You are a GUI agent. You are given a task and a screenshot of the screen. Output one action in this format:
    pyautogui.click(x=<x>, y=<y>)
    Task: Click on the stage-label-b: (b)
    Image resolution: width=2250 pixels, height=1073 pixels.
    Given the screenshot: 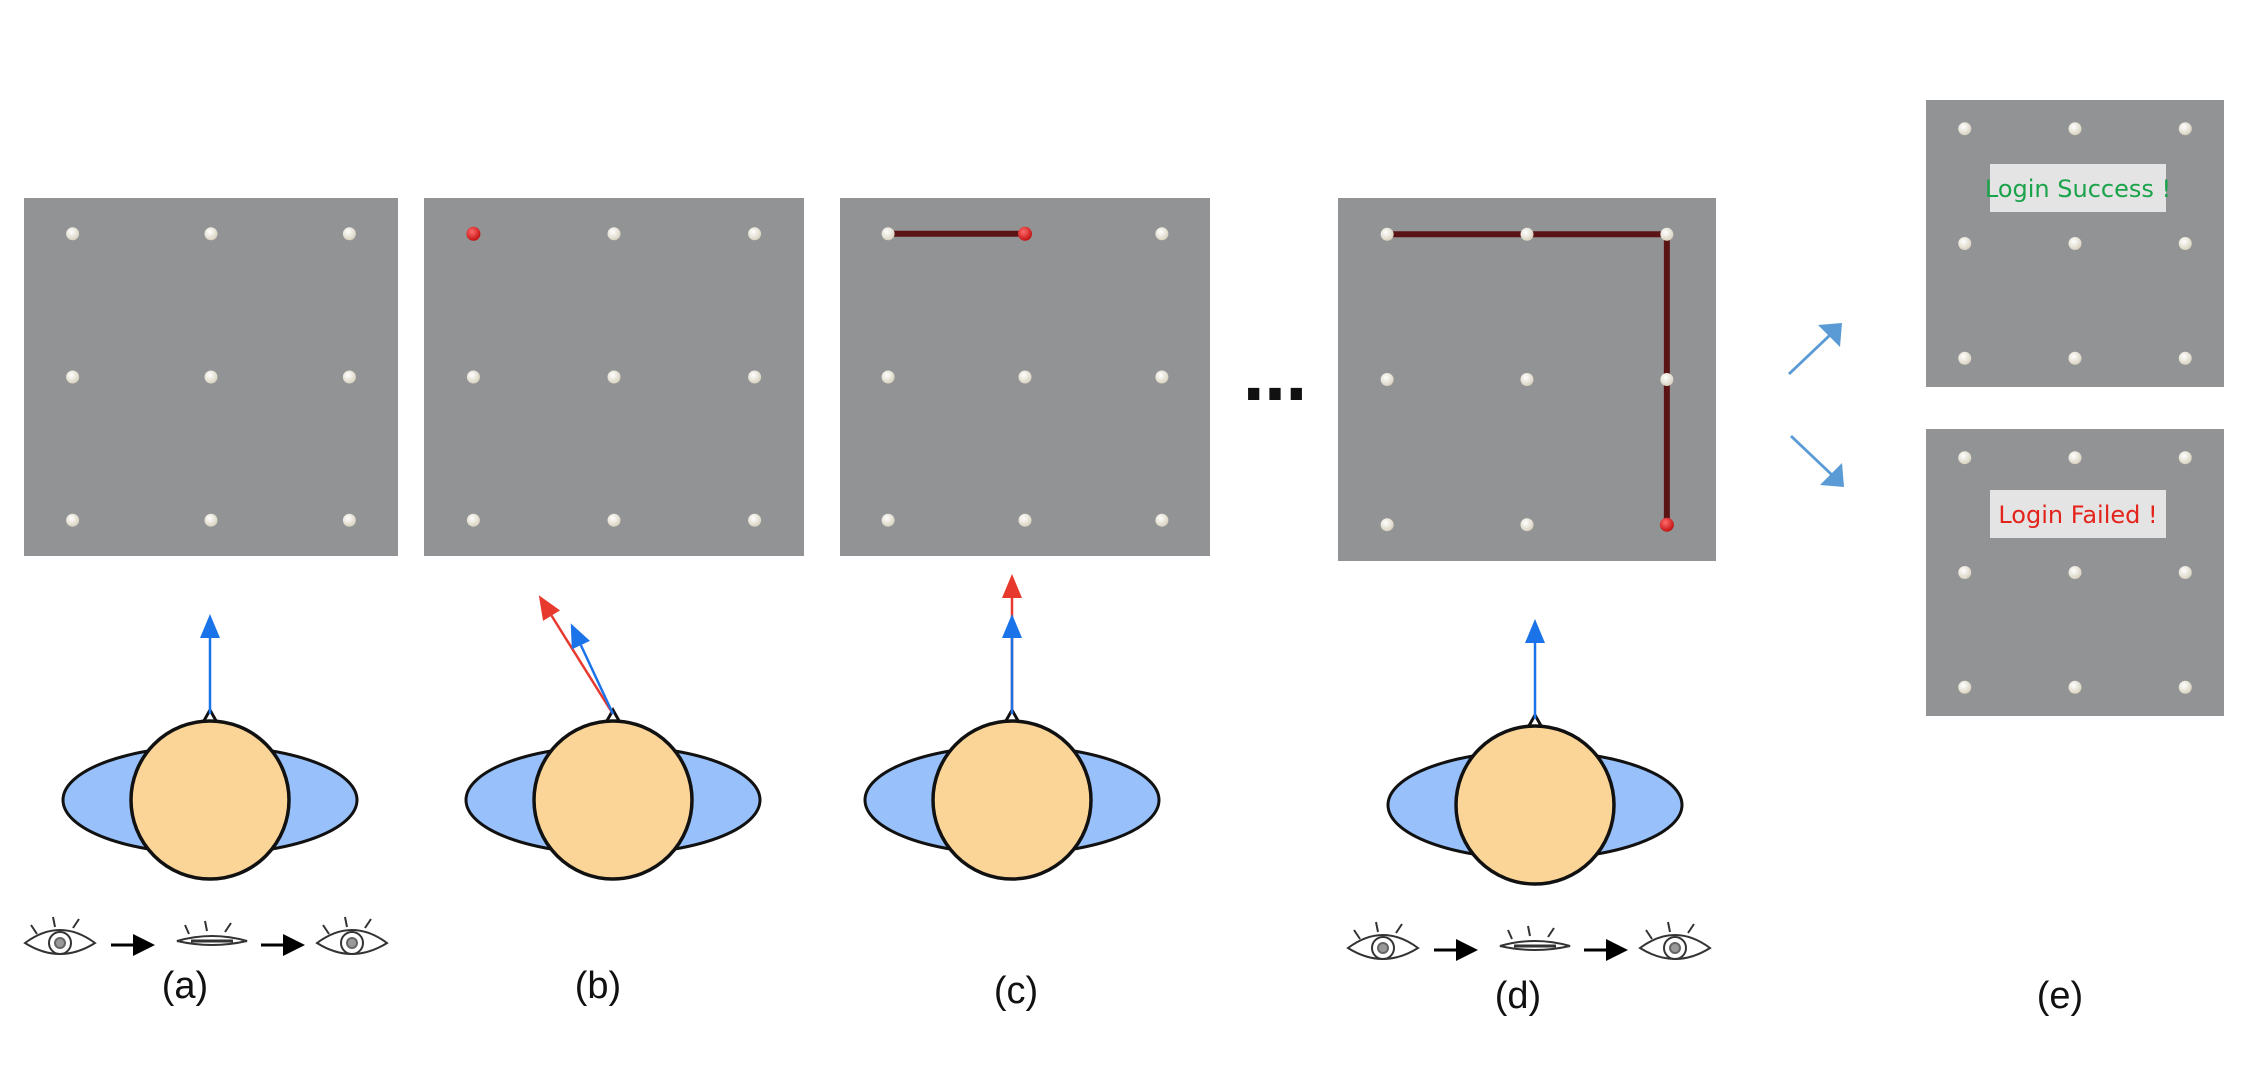 What is the action you would take?
    pyautogui.click(x=598, y=986)
    